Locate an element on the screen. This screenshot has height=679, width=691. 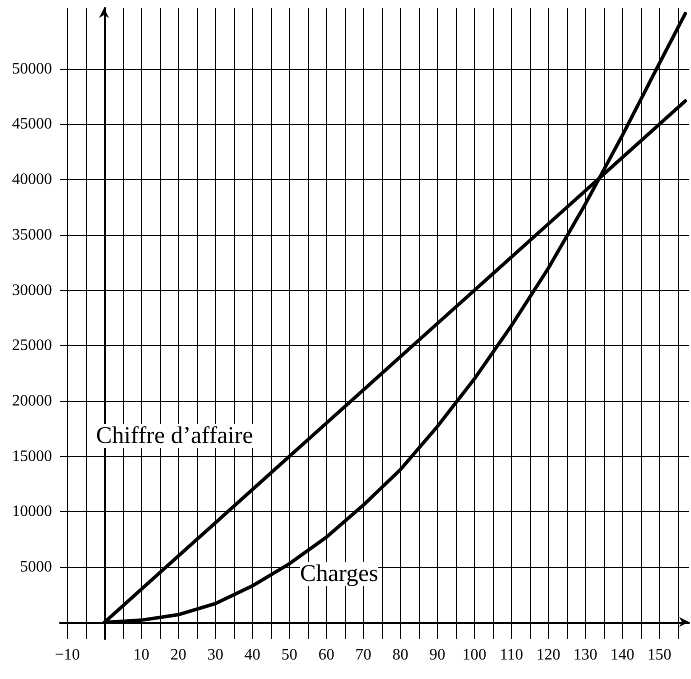
x-tick-label: 40 is located at coordinates (252, 655).